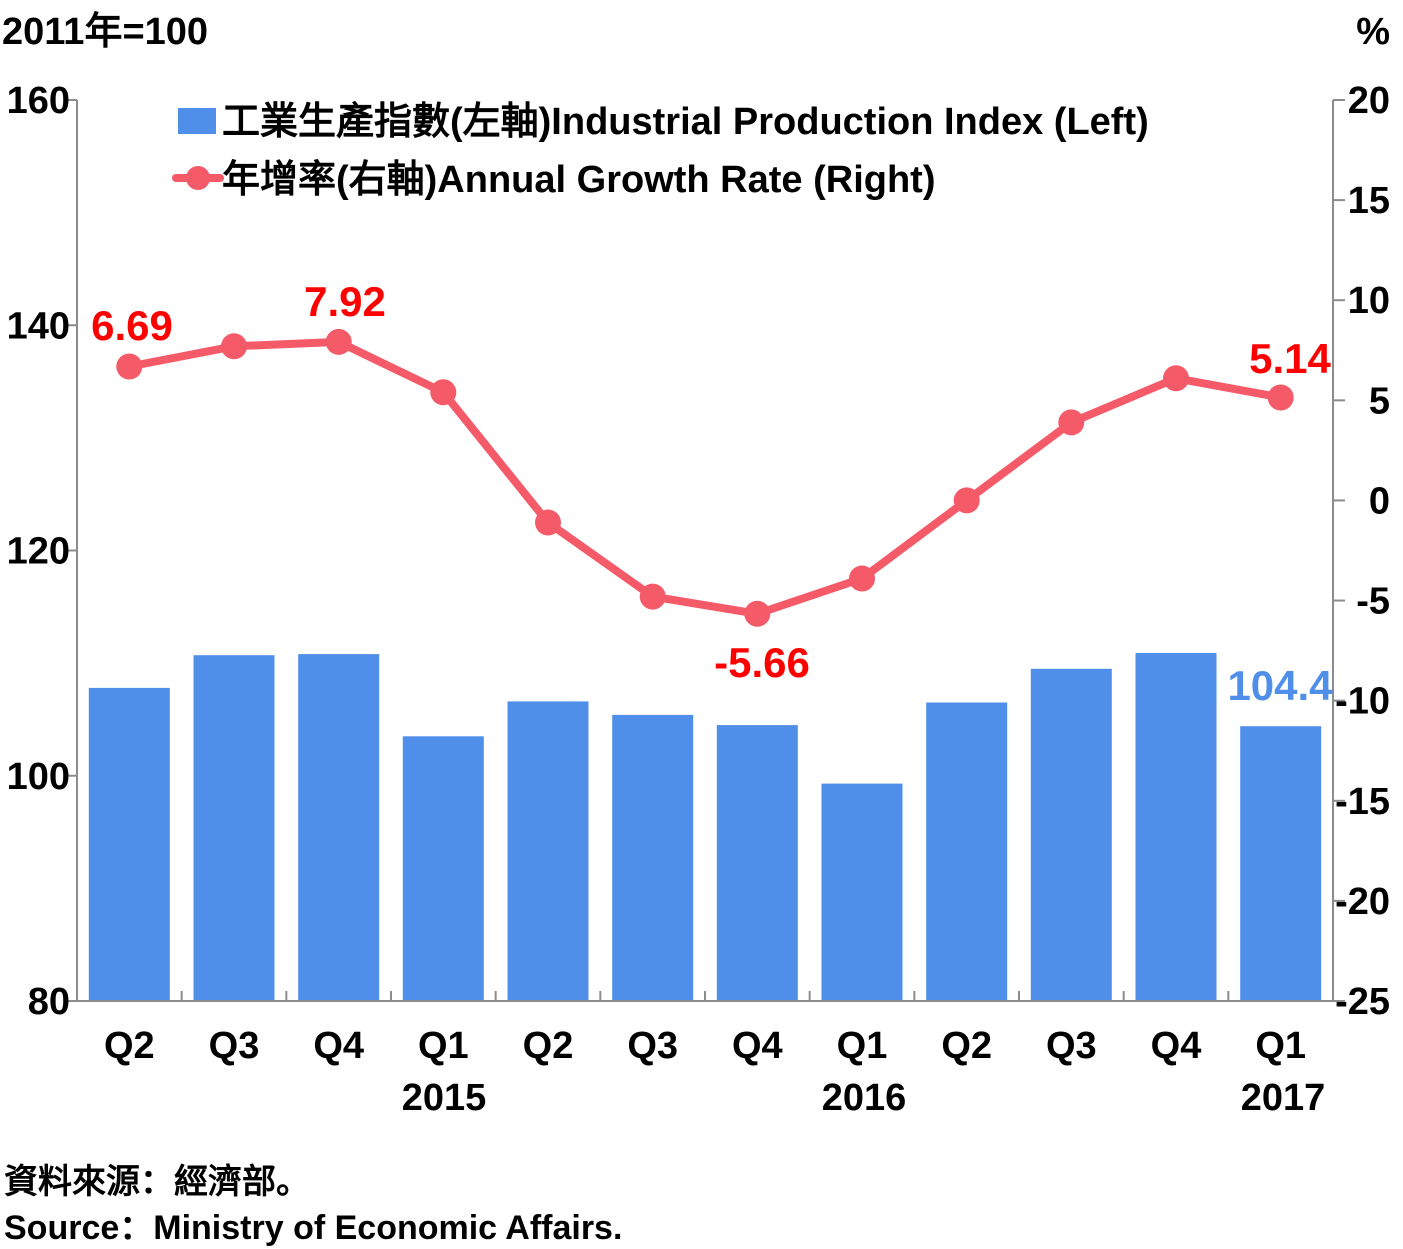 Image resolution: width=1403 pixels, height=1249 pixels. What do you see at coordinates (864, 1098) in the screenshot?
I see `year-label: 2016` at bounding box center [864, 1098].